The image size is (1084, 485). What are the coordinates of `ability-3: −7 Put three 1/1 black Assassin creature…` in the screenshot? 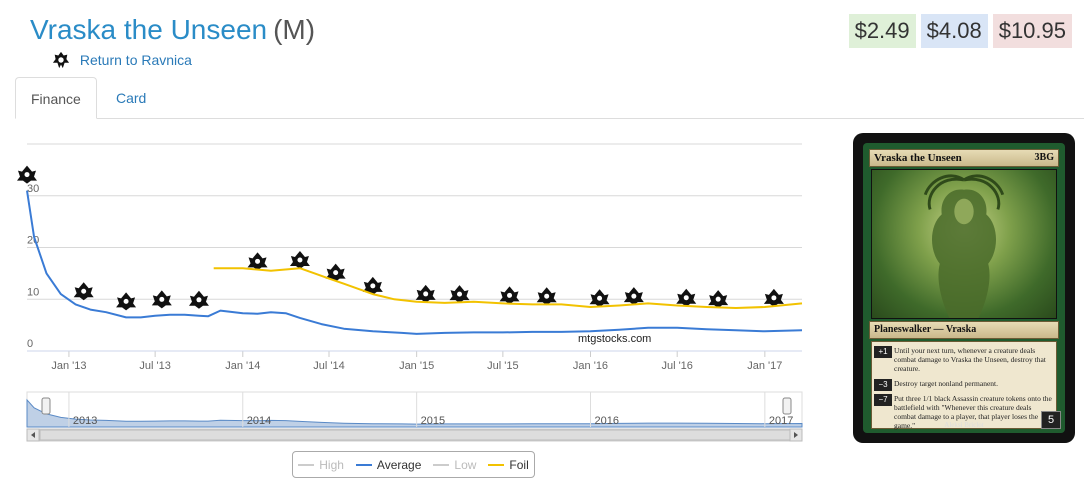 It's located at (963, 412).